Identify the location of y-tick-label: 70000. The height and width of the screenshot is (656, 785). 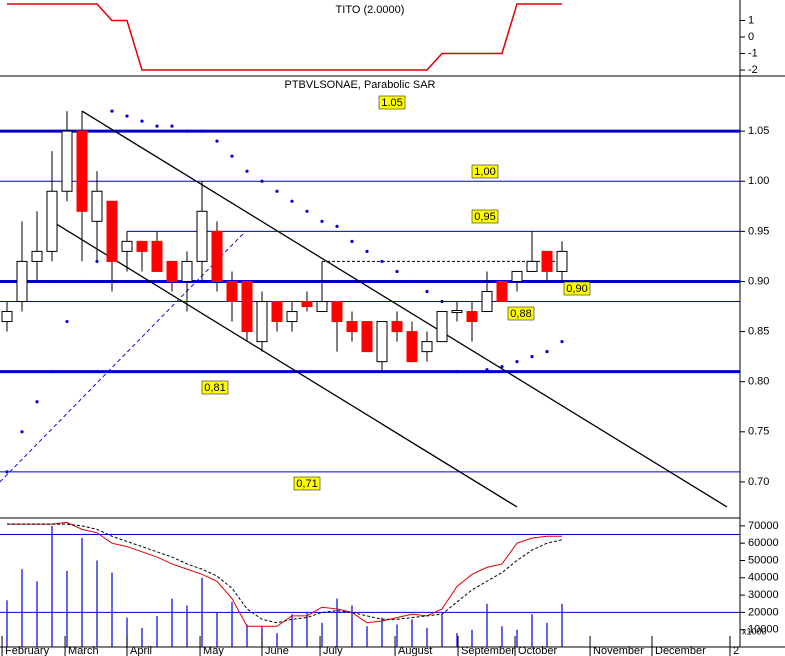
(763, 526).